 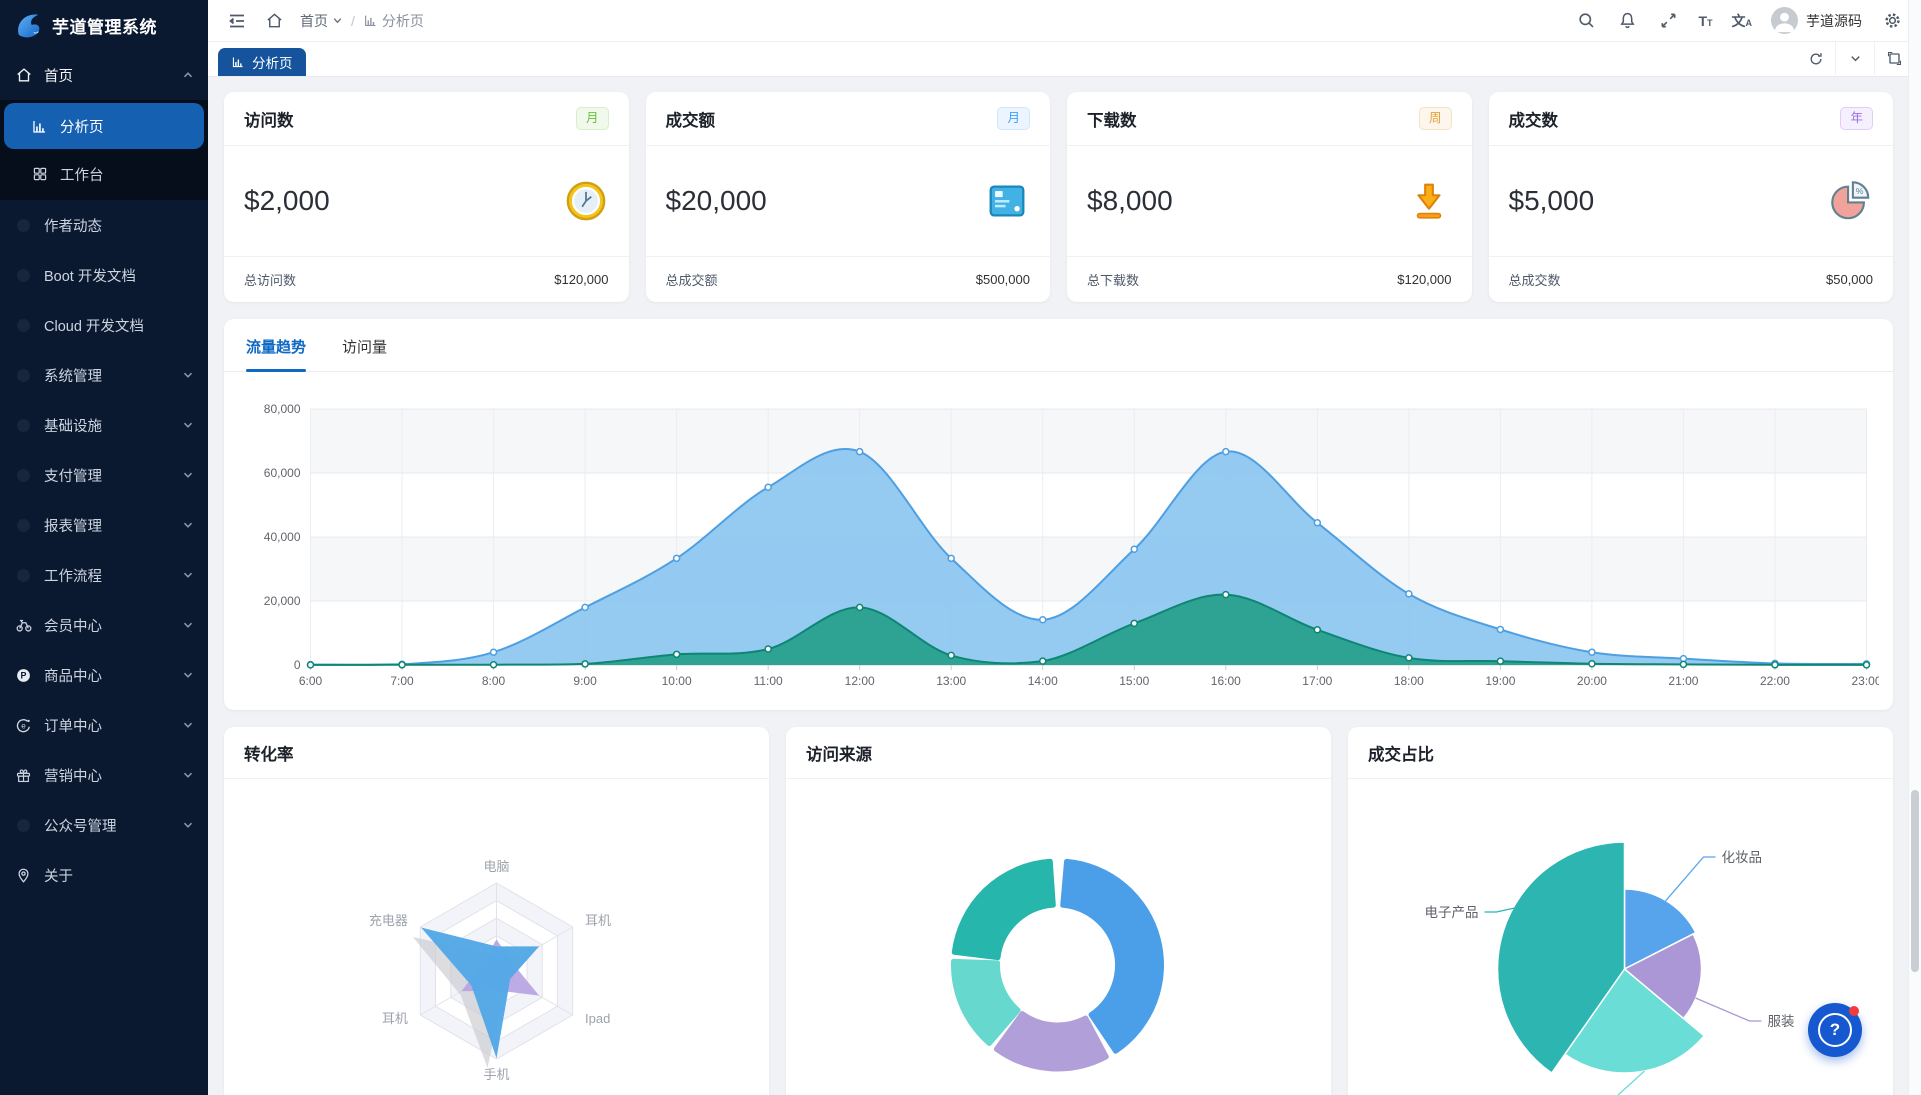 What do you see at coordinates (496, 866) in the screenshot?
I see `svg-text: 电脑` at bounding box center [496, 866].